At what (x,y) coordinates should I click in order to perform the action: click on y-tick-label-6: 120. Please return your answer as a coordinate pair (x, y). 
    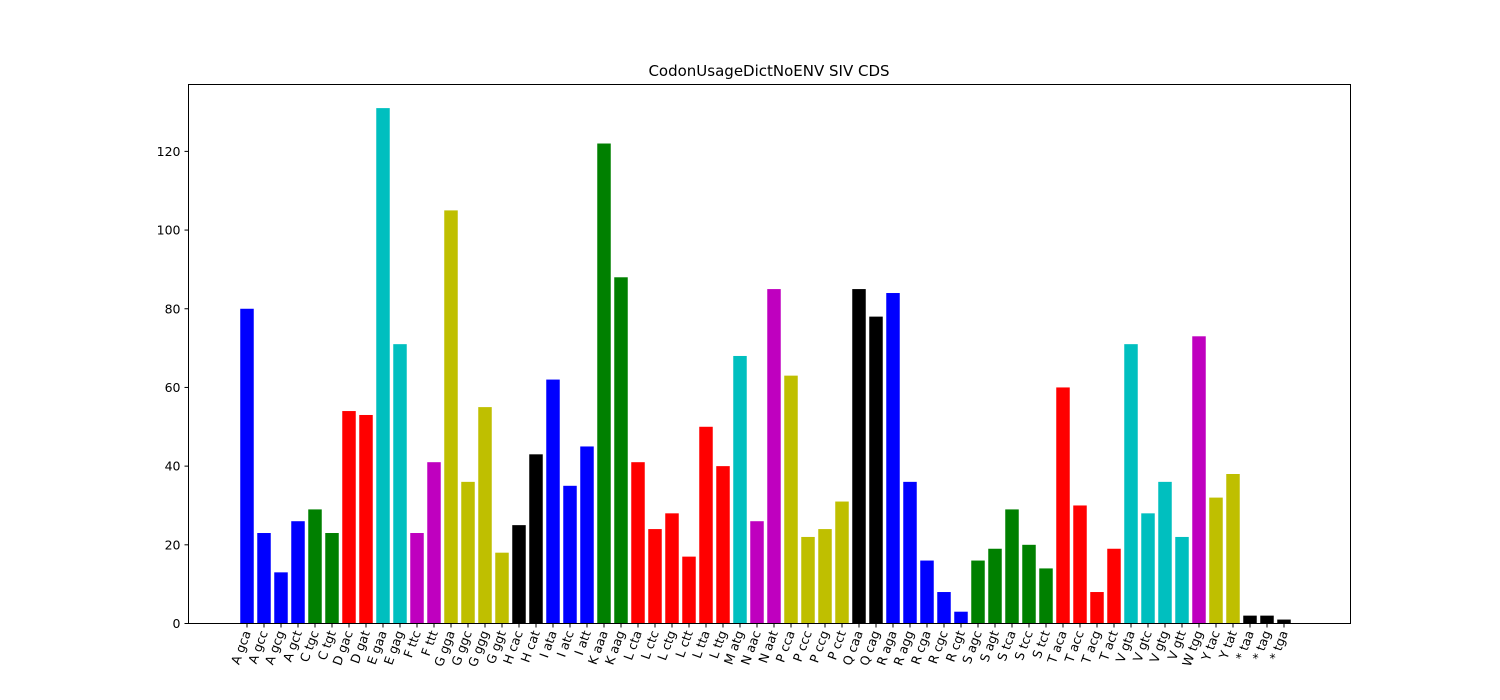
    Looking at the image, I should click on (169, 151).